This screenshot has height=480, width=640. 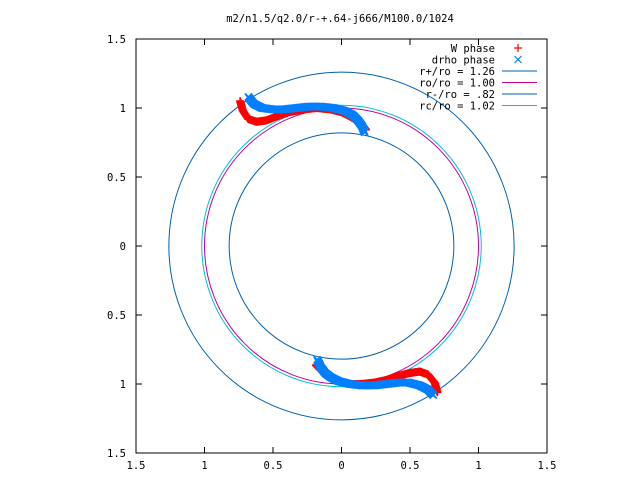 I want to click on x-tick-labels: 1.5 1 0.5 0 0.5 1 1.5, so click(x=342, y=466).